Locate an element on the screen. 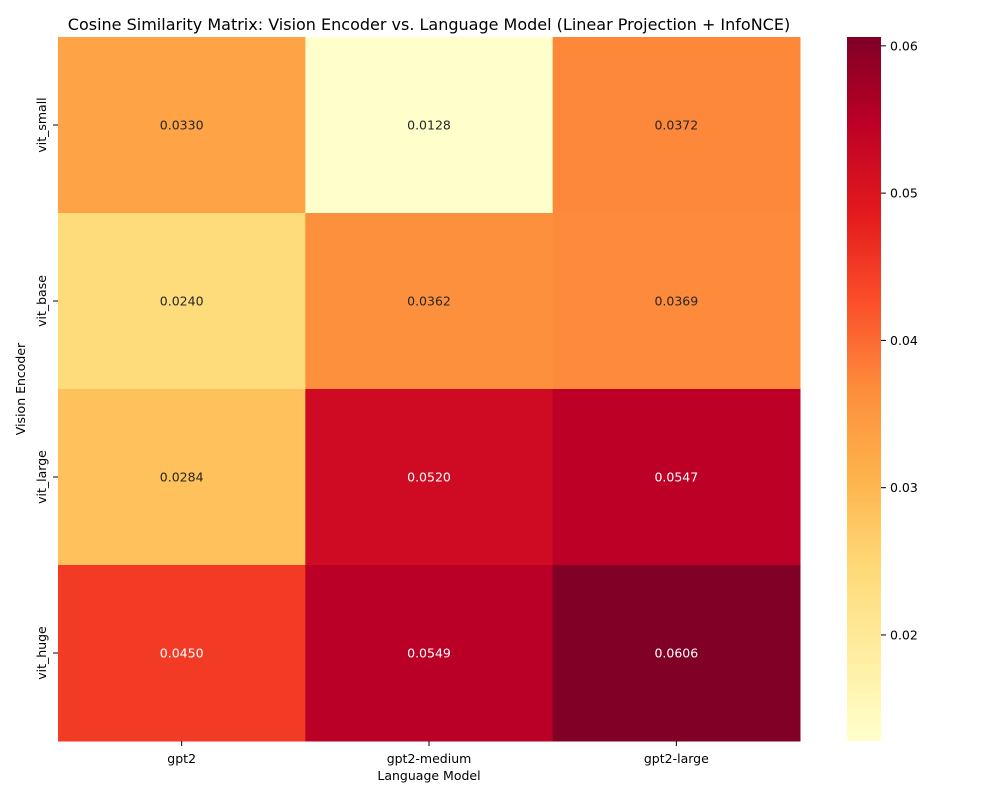 The height and width of the screenshot is (800, 1000). colorbar is located at coordinates (864, 389).